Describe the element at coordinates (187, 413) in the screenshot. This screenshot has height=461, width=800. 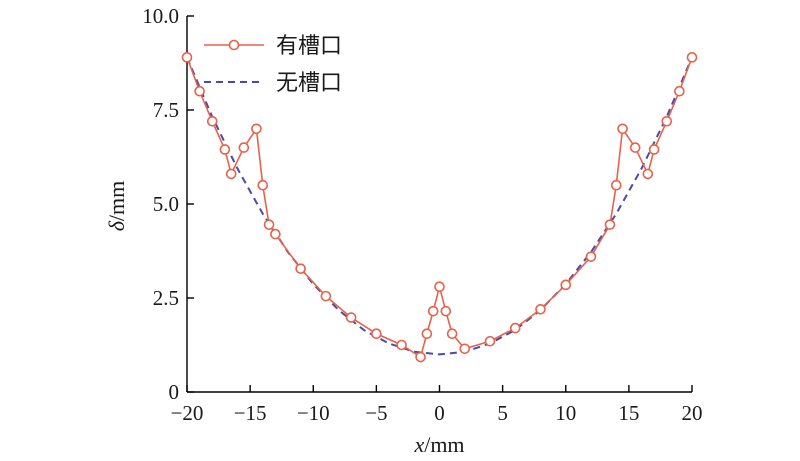
I see `x-tick-label: −20` at that location.